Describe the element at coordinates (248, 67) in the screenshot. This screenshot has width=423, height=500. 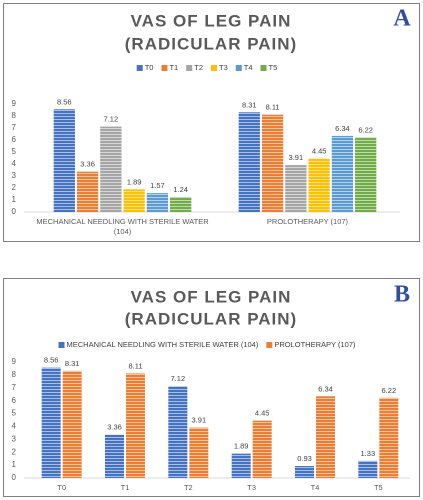
I see `legend-label: T4` at that location.